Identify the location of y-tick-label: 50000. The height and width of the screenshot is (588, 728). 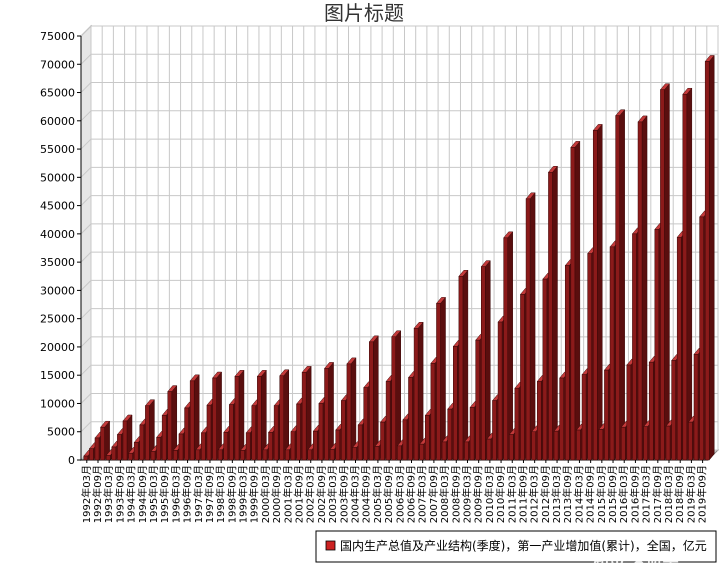
(57, 177).